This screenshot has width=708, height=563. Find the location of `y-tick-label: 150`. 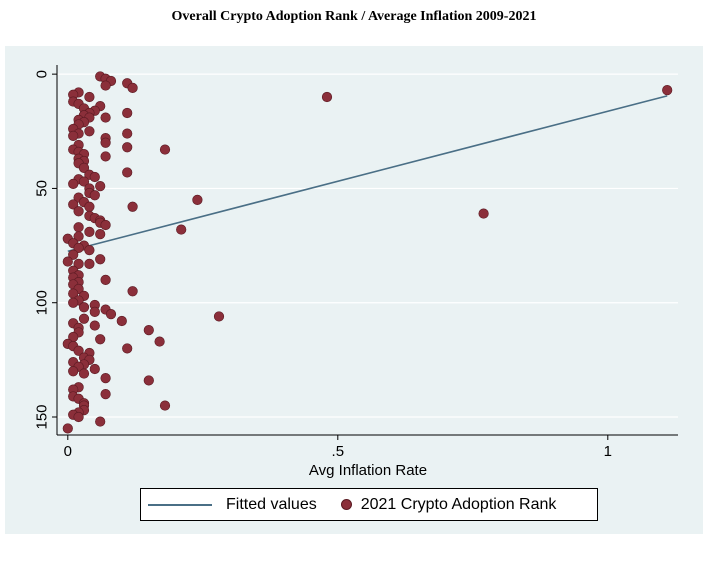

y-tick-label: 150 is located at coordinates (42, 416).